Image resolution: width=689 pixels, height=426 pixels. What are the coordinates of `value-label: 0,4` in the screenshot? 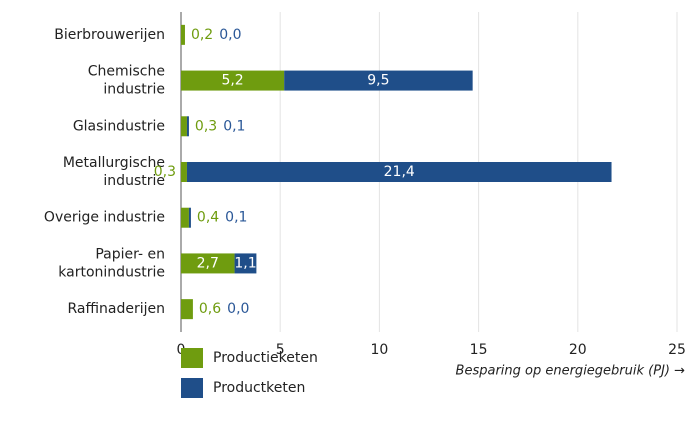 It's located at (208, 218).